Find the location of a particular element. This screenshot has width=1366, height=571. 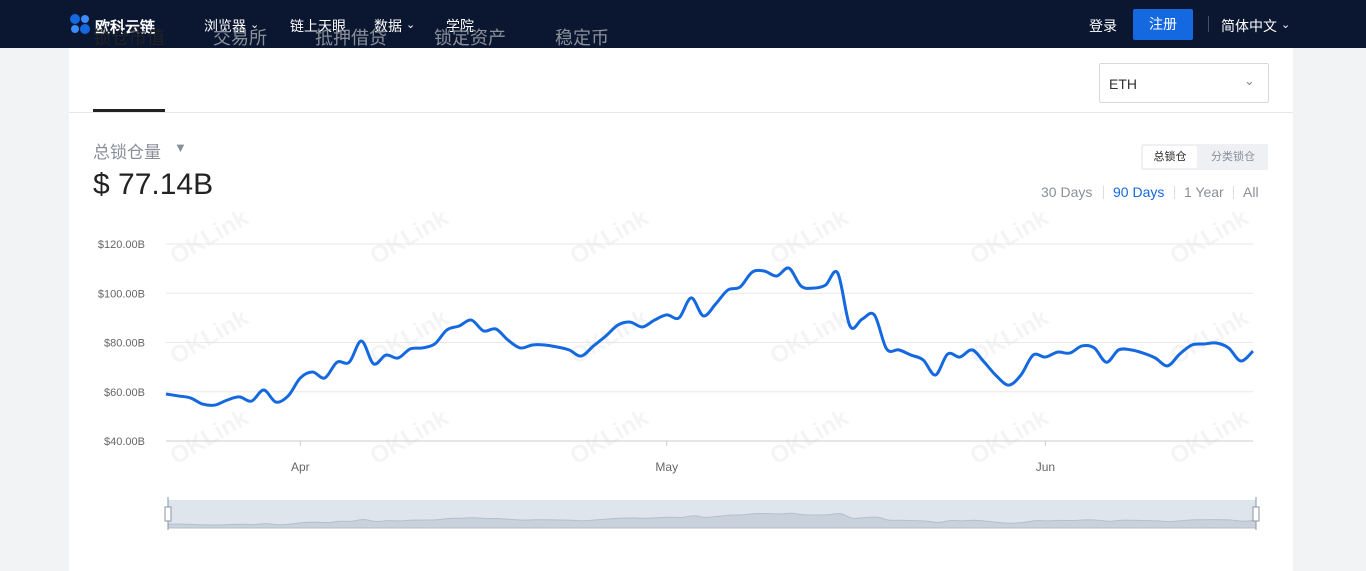

register-button: 注册 is located at coordinates (1163, 24).